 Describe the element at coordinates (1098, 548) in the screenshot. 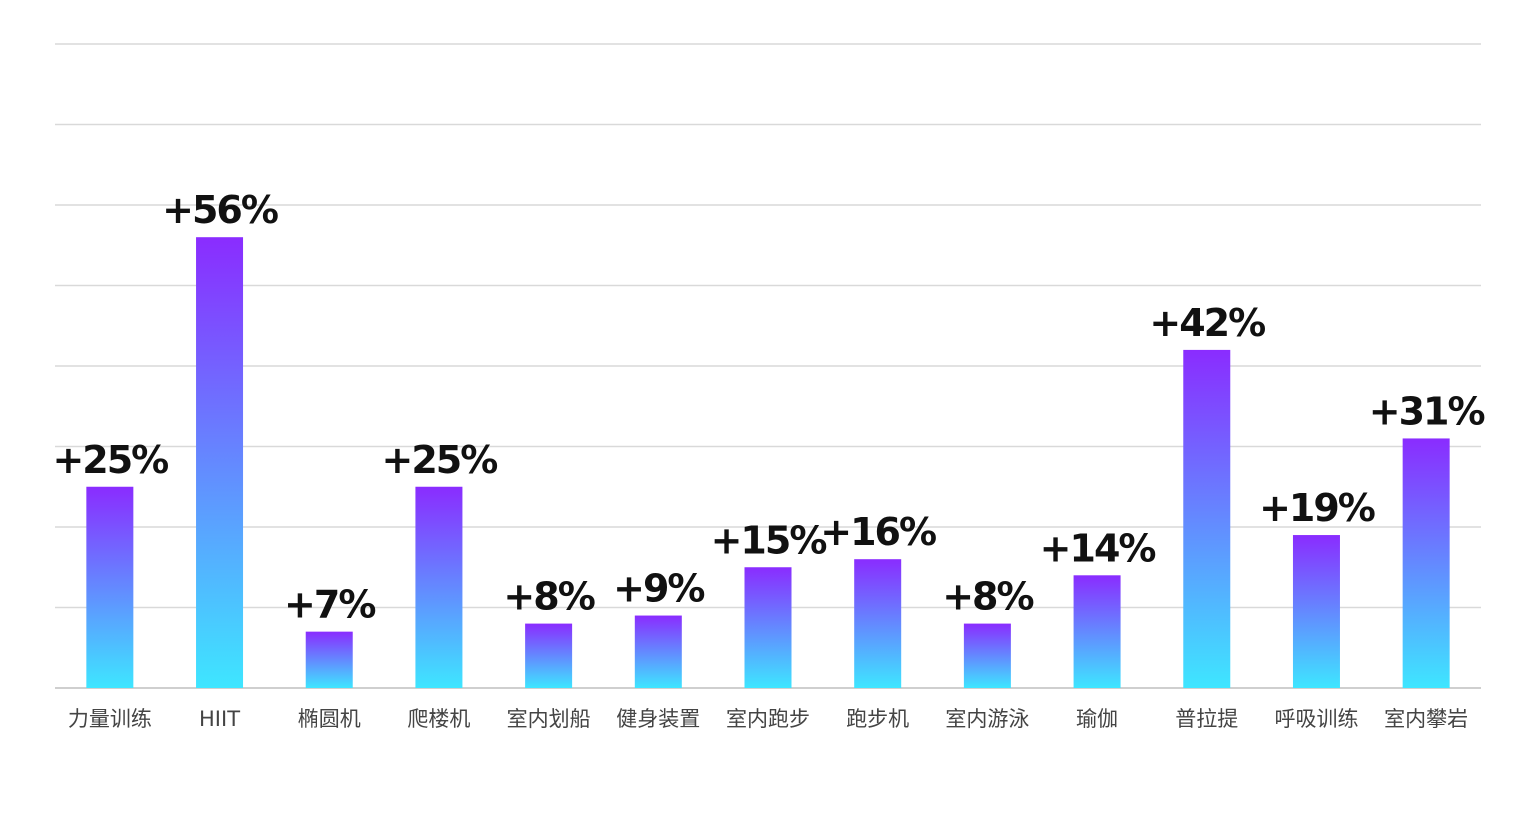

I see `bar-value-label: +14%` at that location.